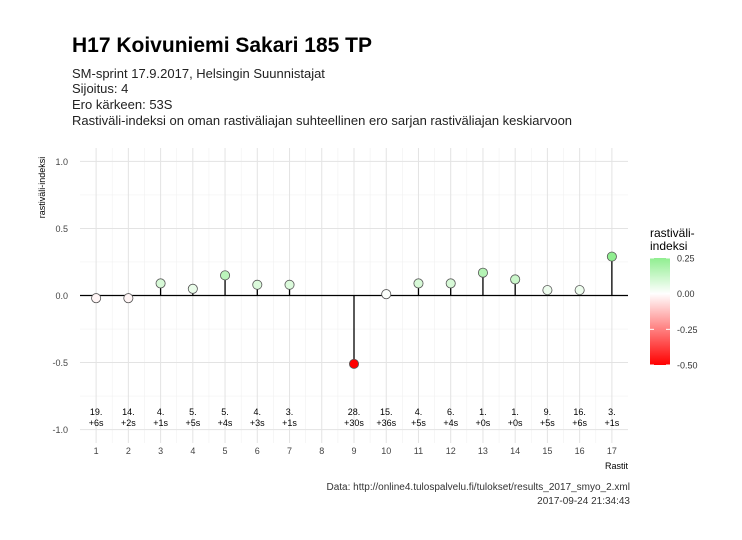 This screenshot has width=742, height=540. What do you see at coordinates (451, 451) in the screenshot?
I see `x-tick-label: 12` at bounding box center [451, 451].